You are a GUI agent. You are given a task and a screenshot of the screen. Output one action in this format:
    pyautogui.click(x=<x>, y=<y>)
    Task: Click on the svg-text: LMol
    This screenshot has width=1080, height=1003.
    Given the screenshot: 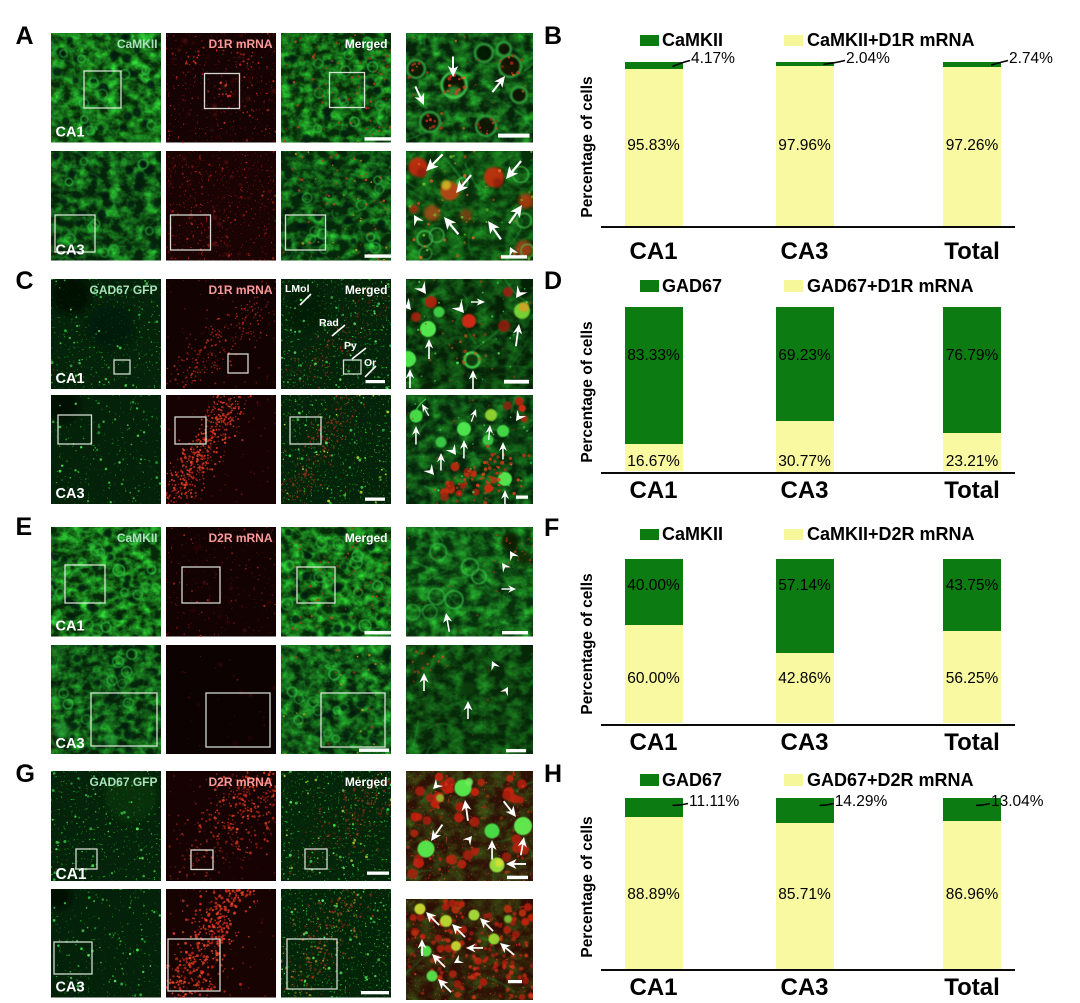 What is the action you would take?
    pyautogui.click(x=297, y=289)
    